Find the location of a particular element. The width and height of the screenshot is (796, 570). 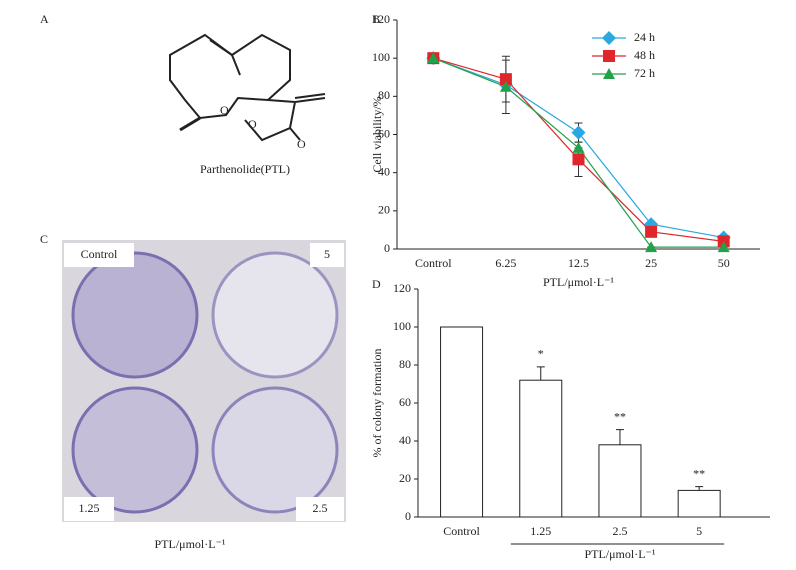

y-axis-label: % of colony formation is located at coordinates (377, 403).